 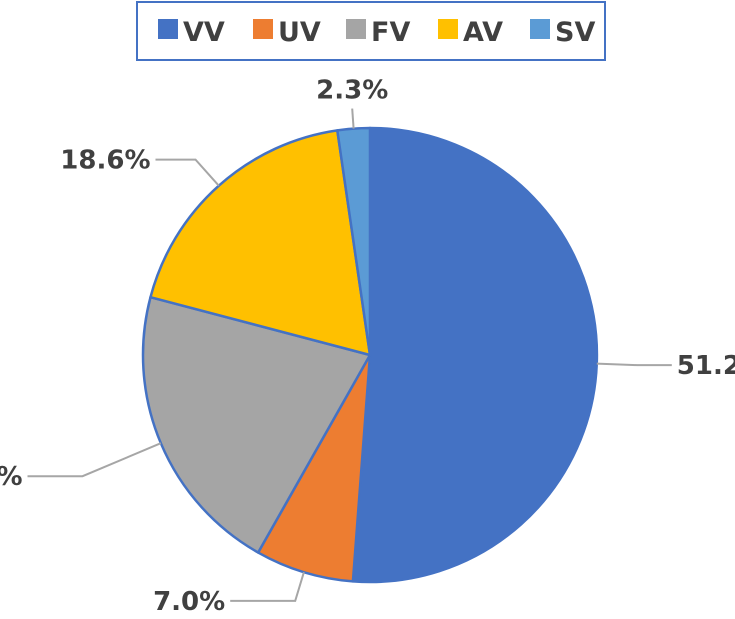 What do you see at coordinates (448, 29) in the screenshot?
I see `legend-swatch-av` at bounding box center [448, 29].